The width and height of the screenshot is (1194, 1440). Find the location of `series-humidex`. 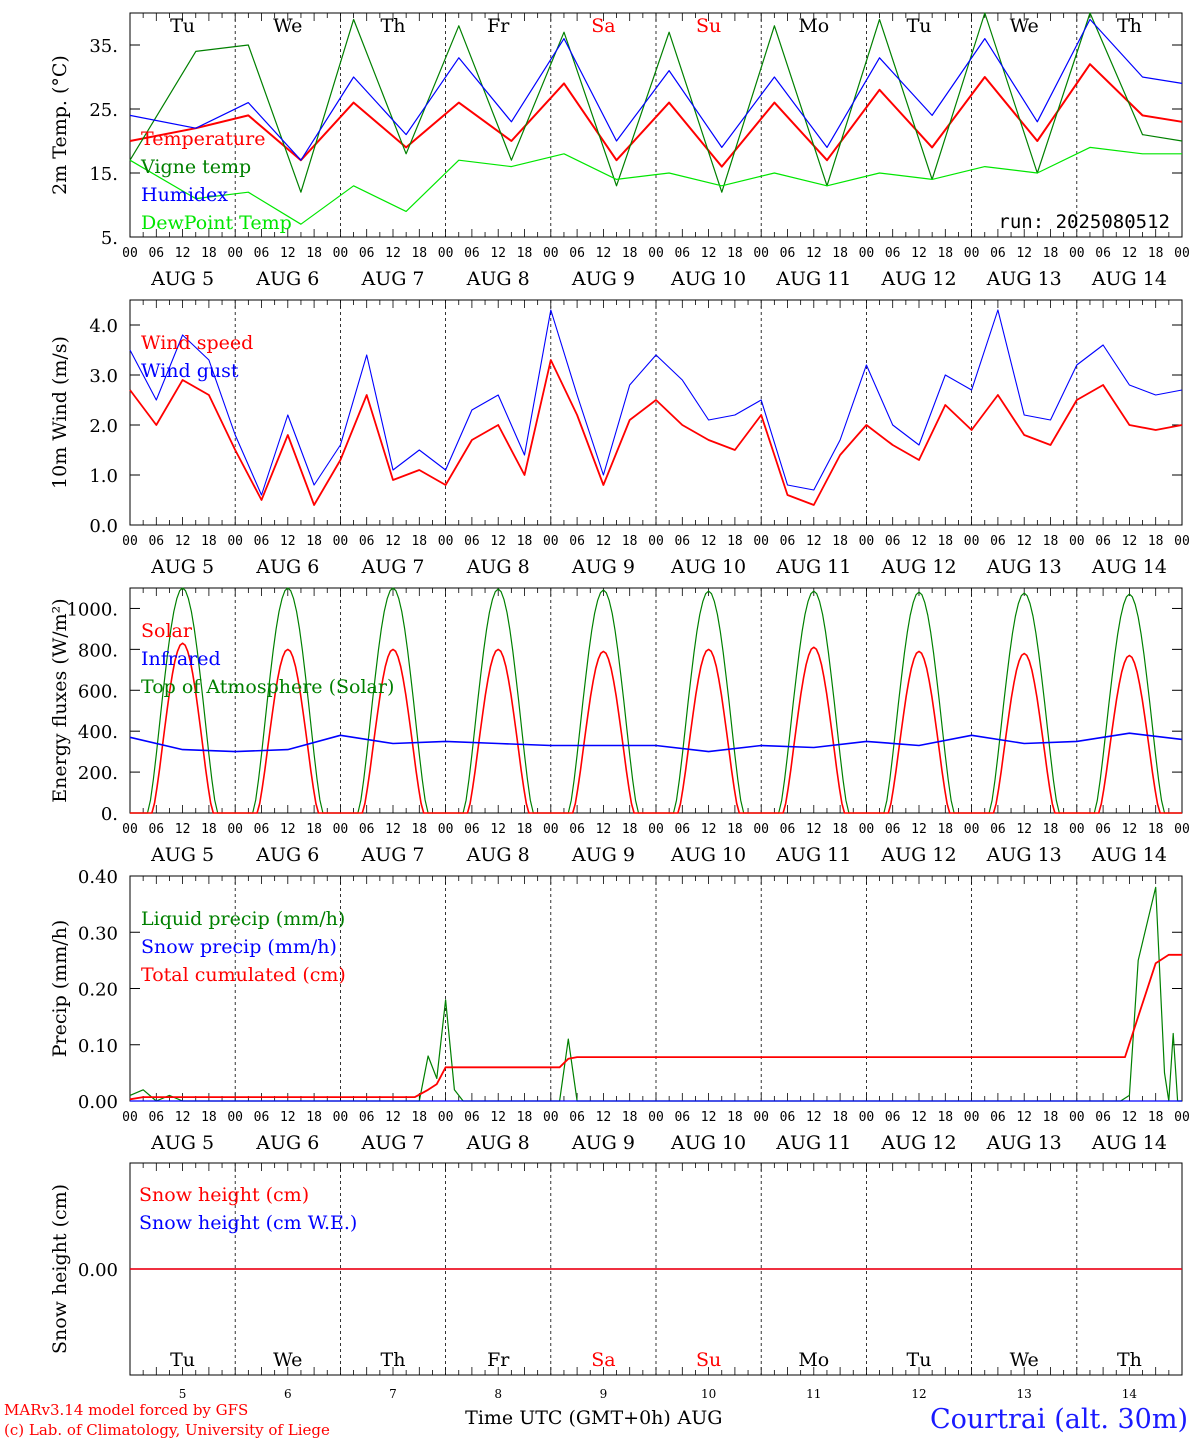

series-humidex is located at coordinates (656, 89).